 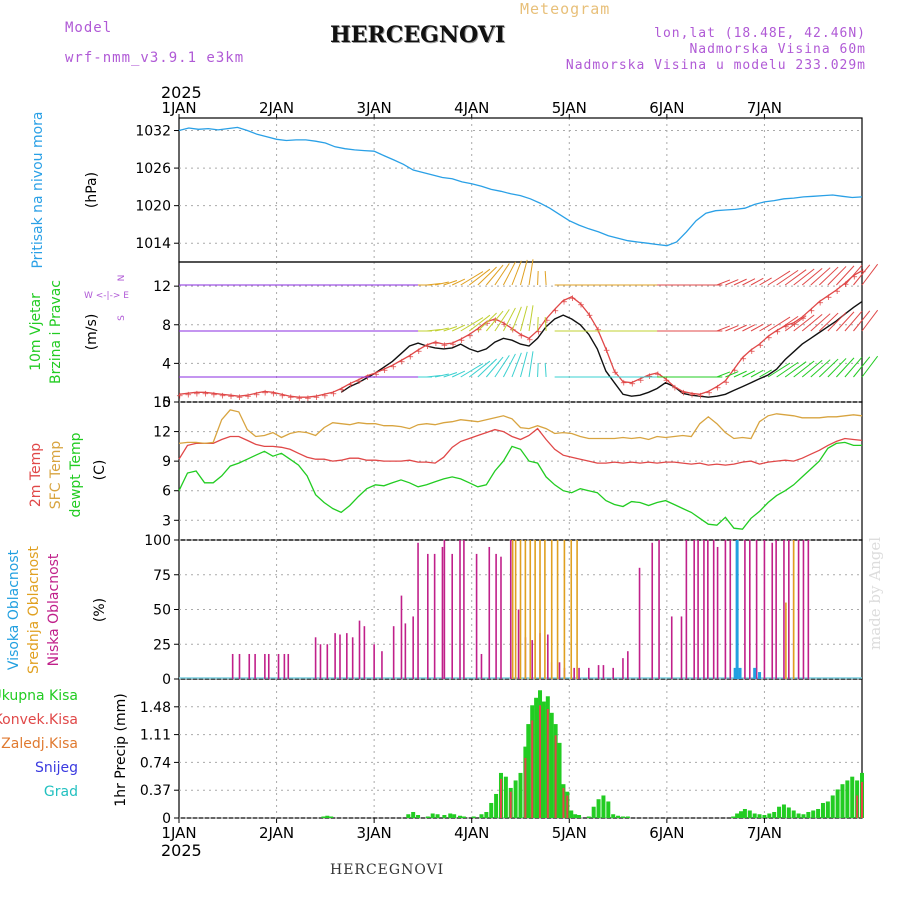 What do you see at coordinates (89, 28) in the screenshot?
I see `model-label: Model` at bounding box center [89, 28].